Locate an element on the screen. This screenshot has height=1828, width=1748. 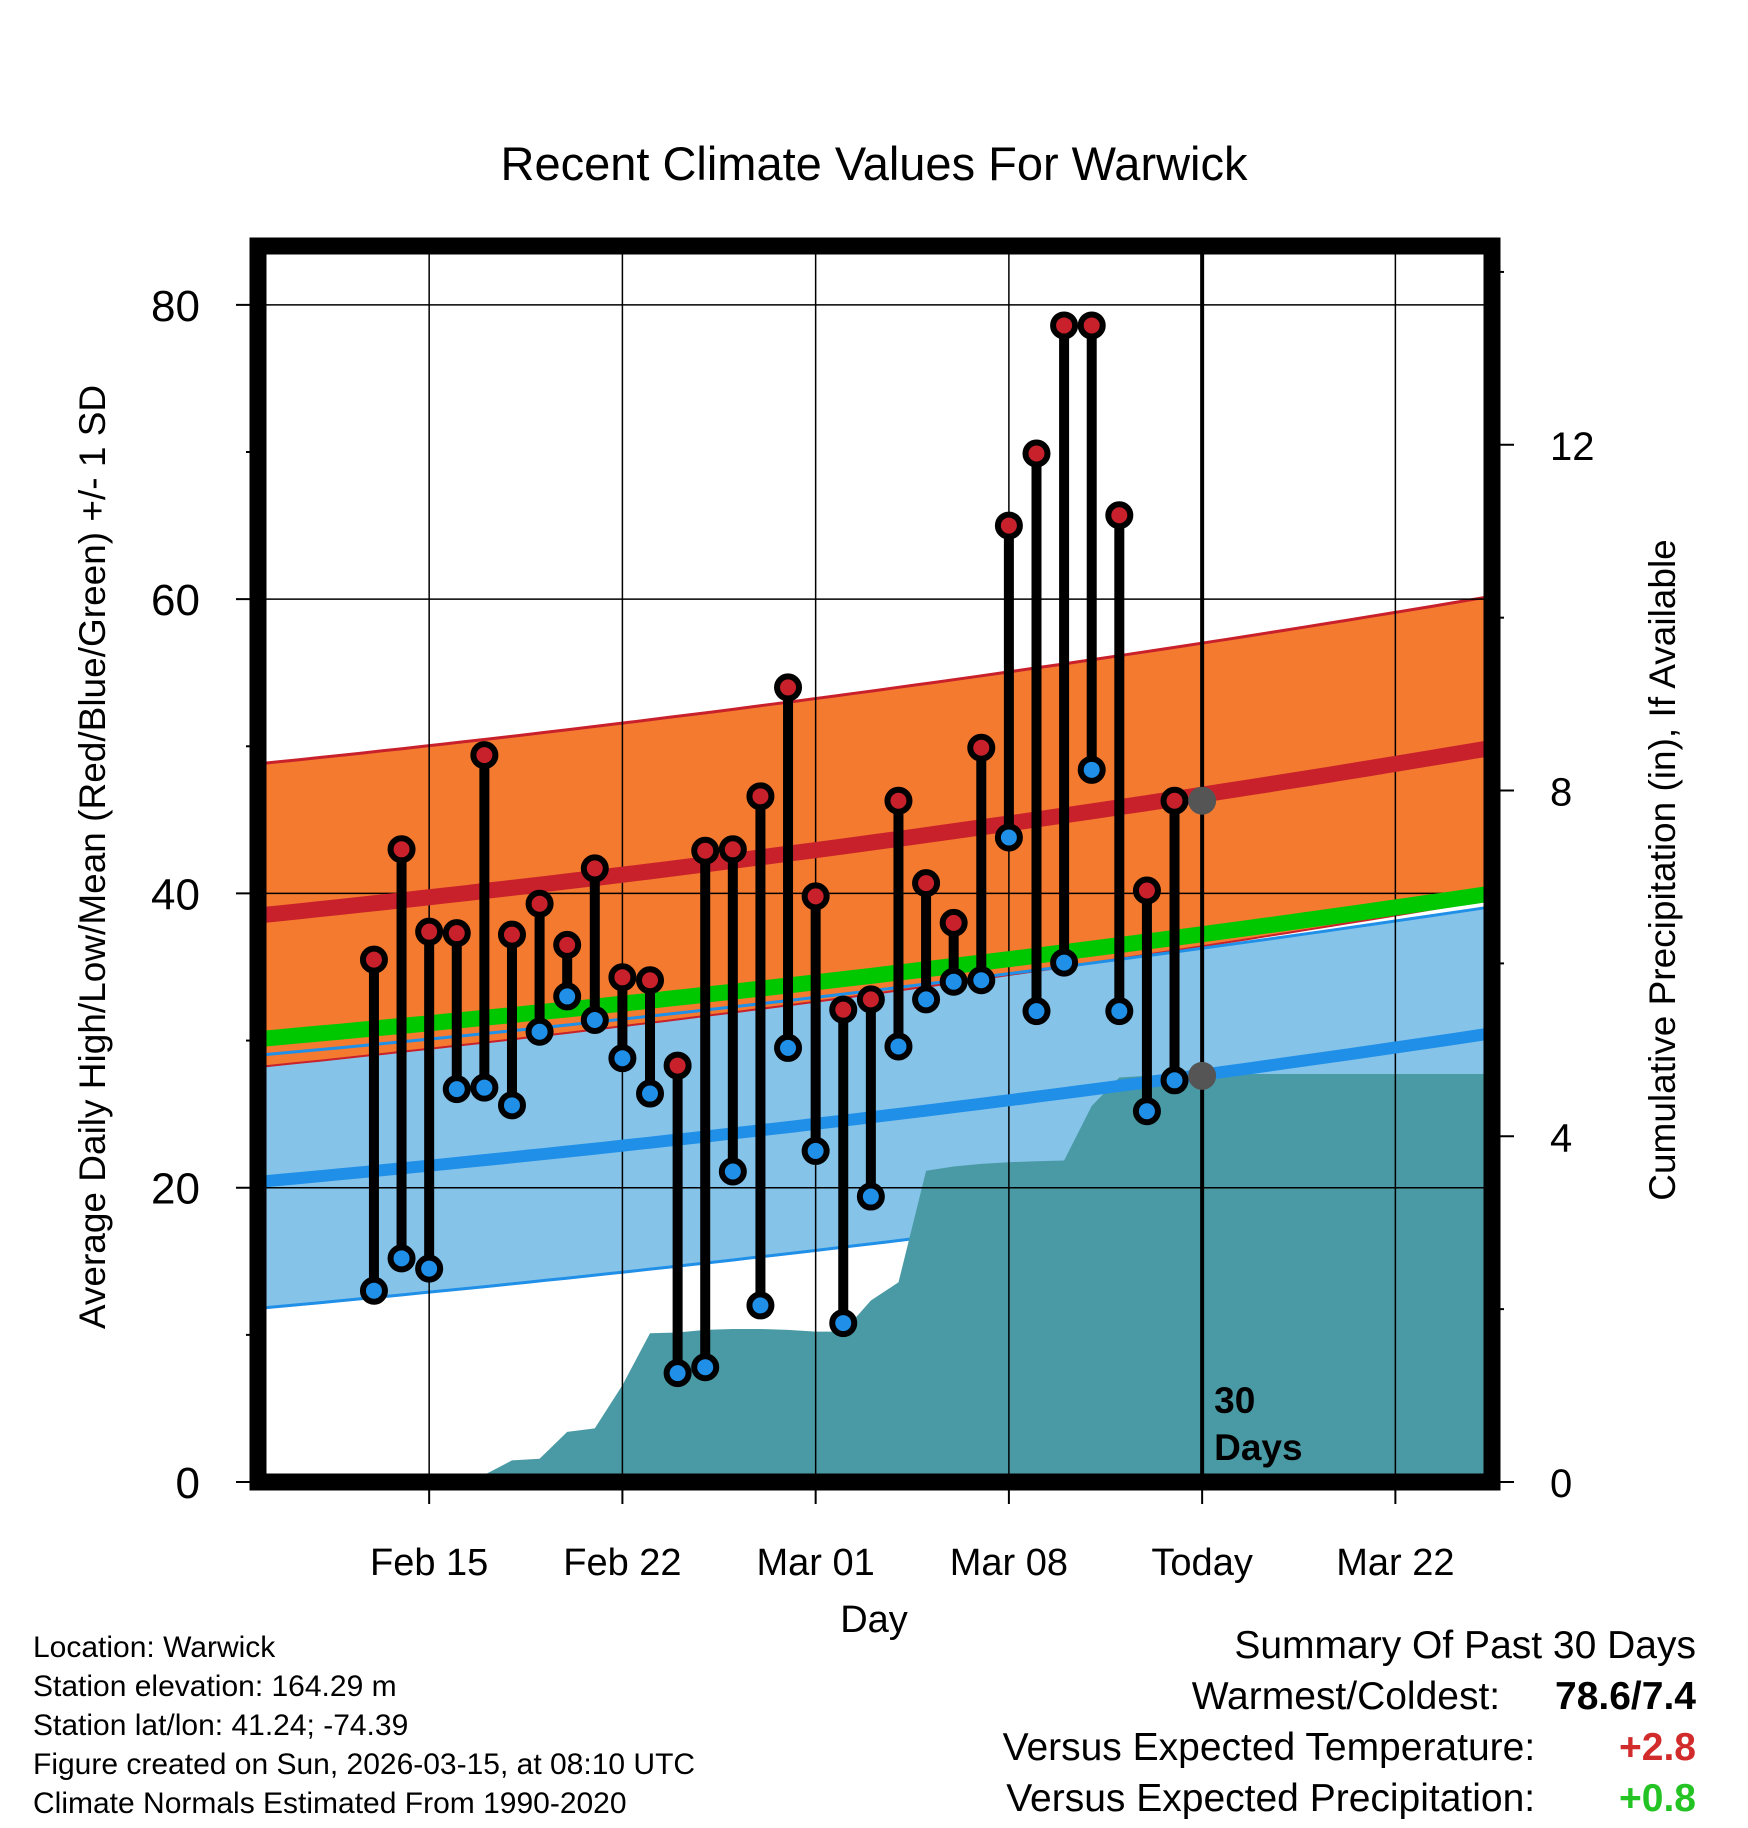
summary-precip: Versus Expected Precipitation: +0.8 is located at coordinates (1349, 1798).